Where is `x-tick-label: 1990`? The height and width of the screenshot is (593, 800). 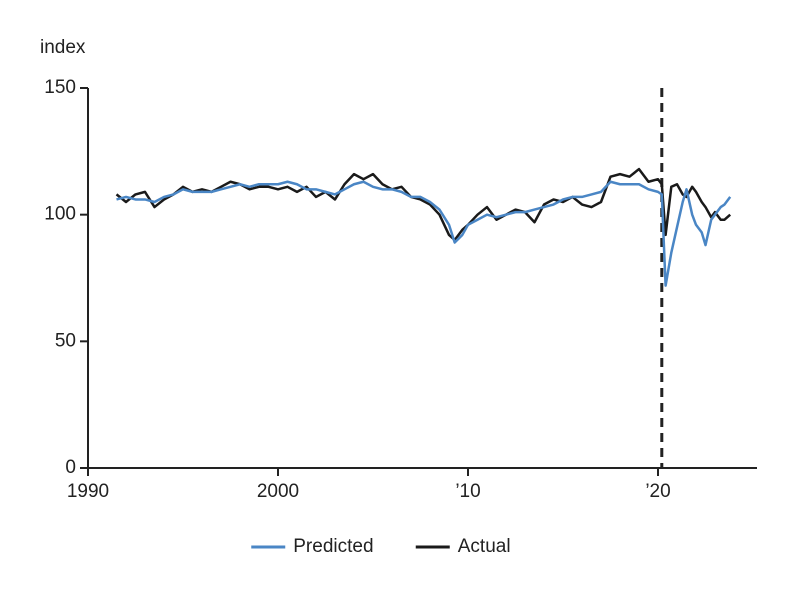
x-tick-label: 1990 is located at coordinates (88, 491).